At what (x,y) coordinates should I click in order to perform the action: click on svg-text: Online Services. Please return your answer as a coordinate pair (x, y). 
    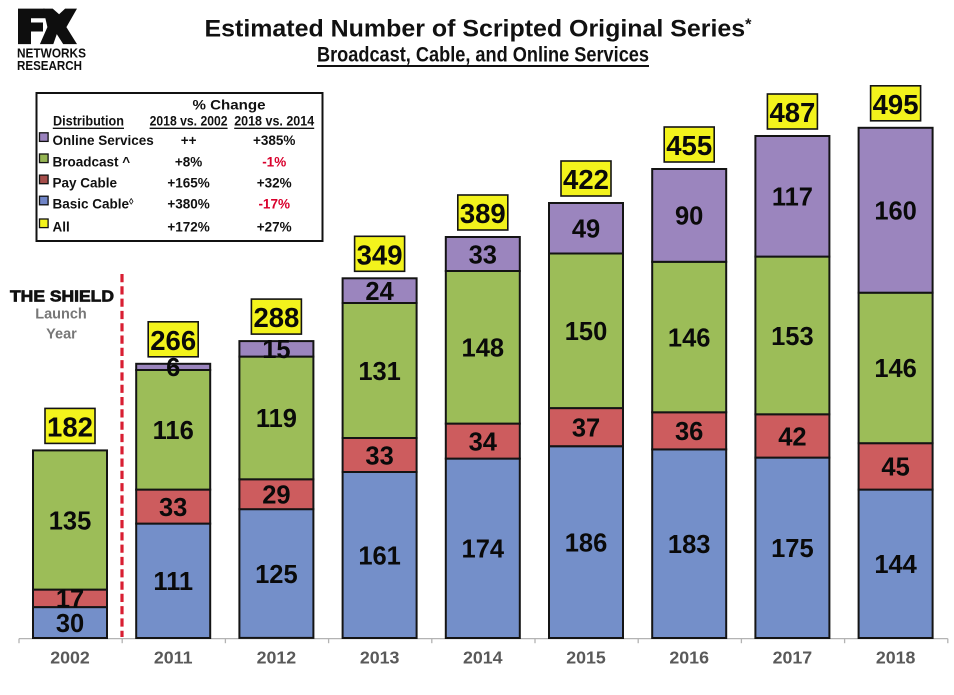
    Looking at the image, I should click on (103, 140).